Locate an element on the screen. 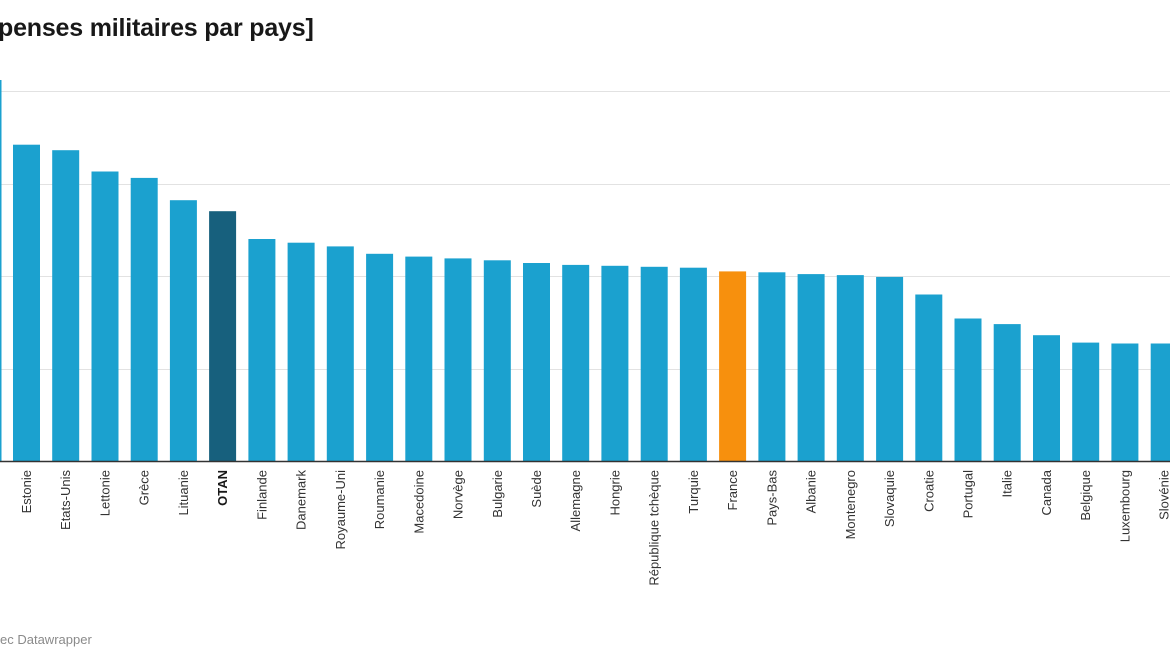 The width and height of the screenshot is (1170, 663). x-tick-label: Norvège is located at coordinates (458, 494).